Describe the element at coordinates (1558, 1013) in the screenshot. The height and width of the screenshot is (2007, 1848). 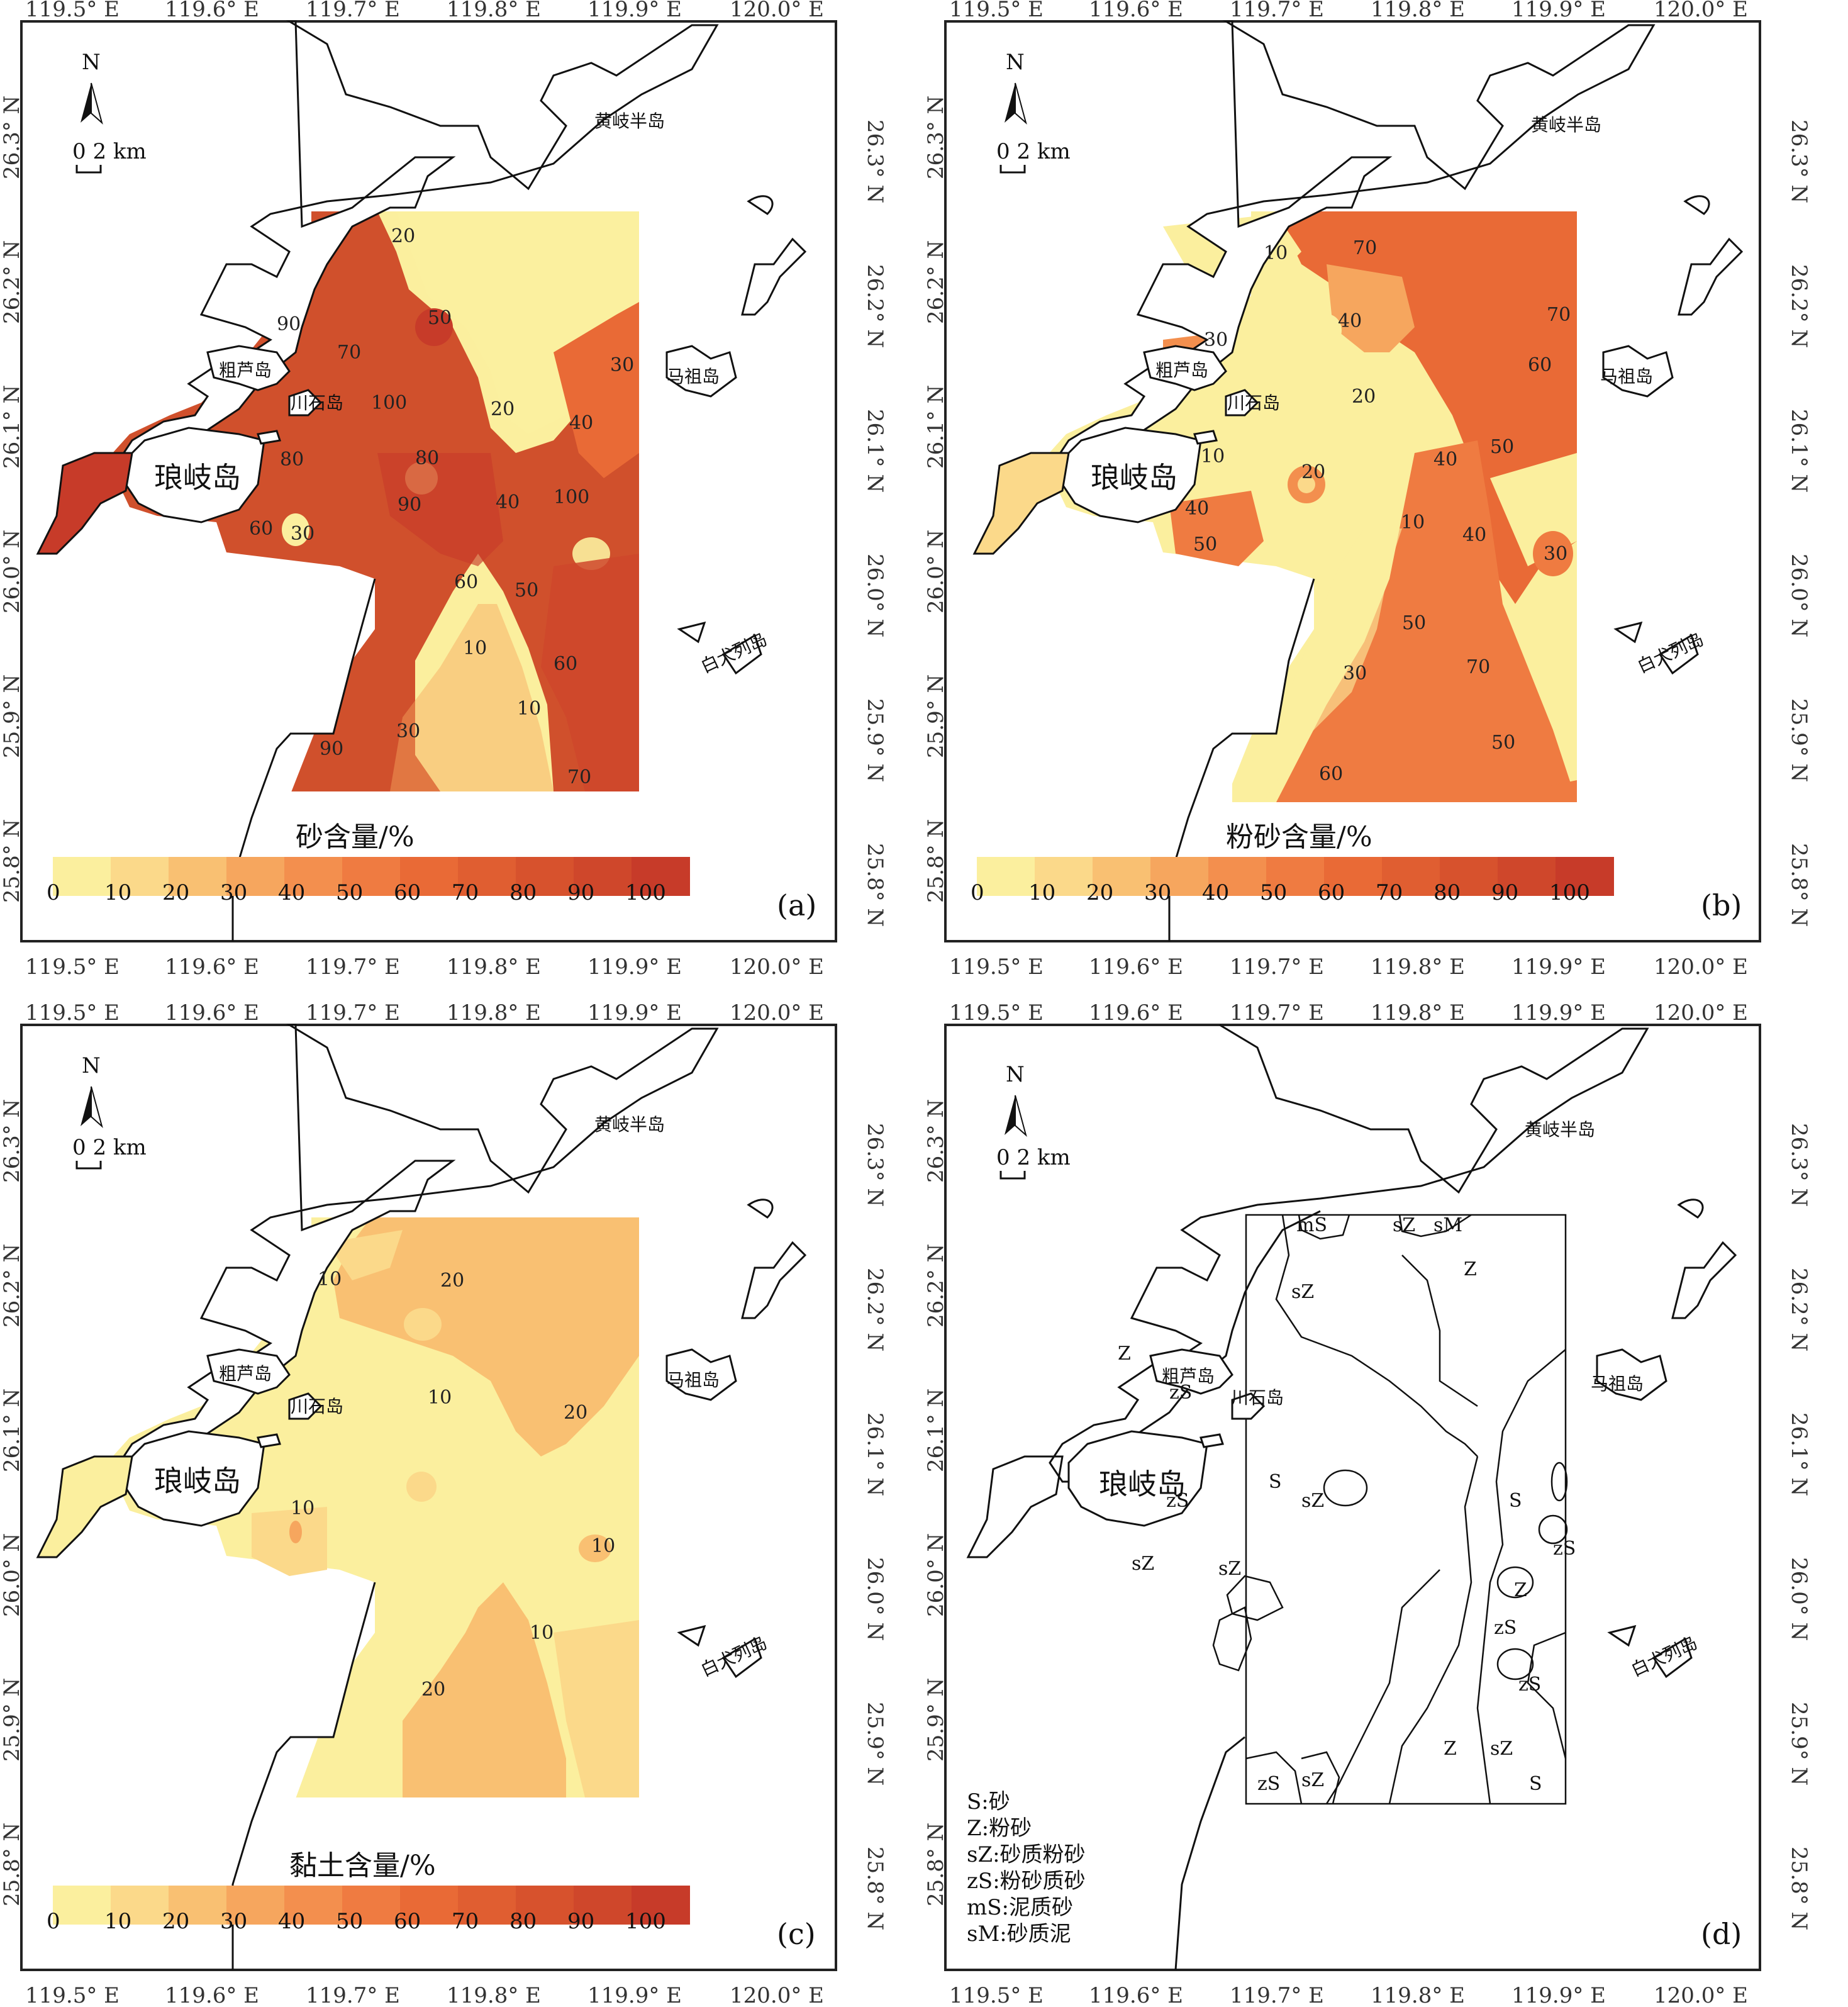
I see `lon-label: 119.9° E` at that location.